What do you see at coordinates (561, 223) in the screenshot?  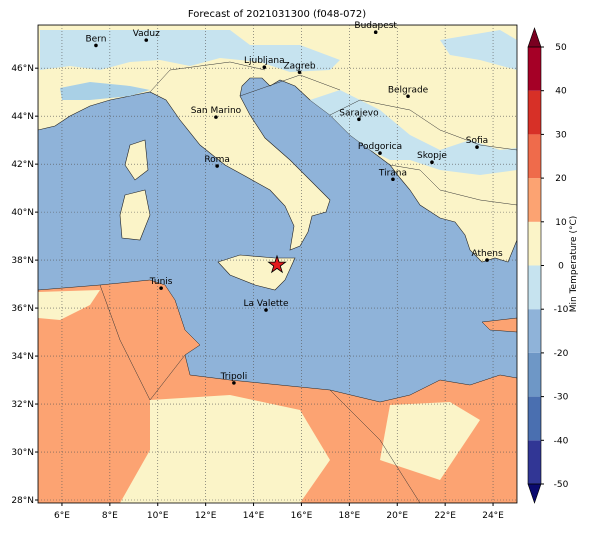 I see `colorbar-tick-label: 10` at bounding box center [561, 223].